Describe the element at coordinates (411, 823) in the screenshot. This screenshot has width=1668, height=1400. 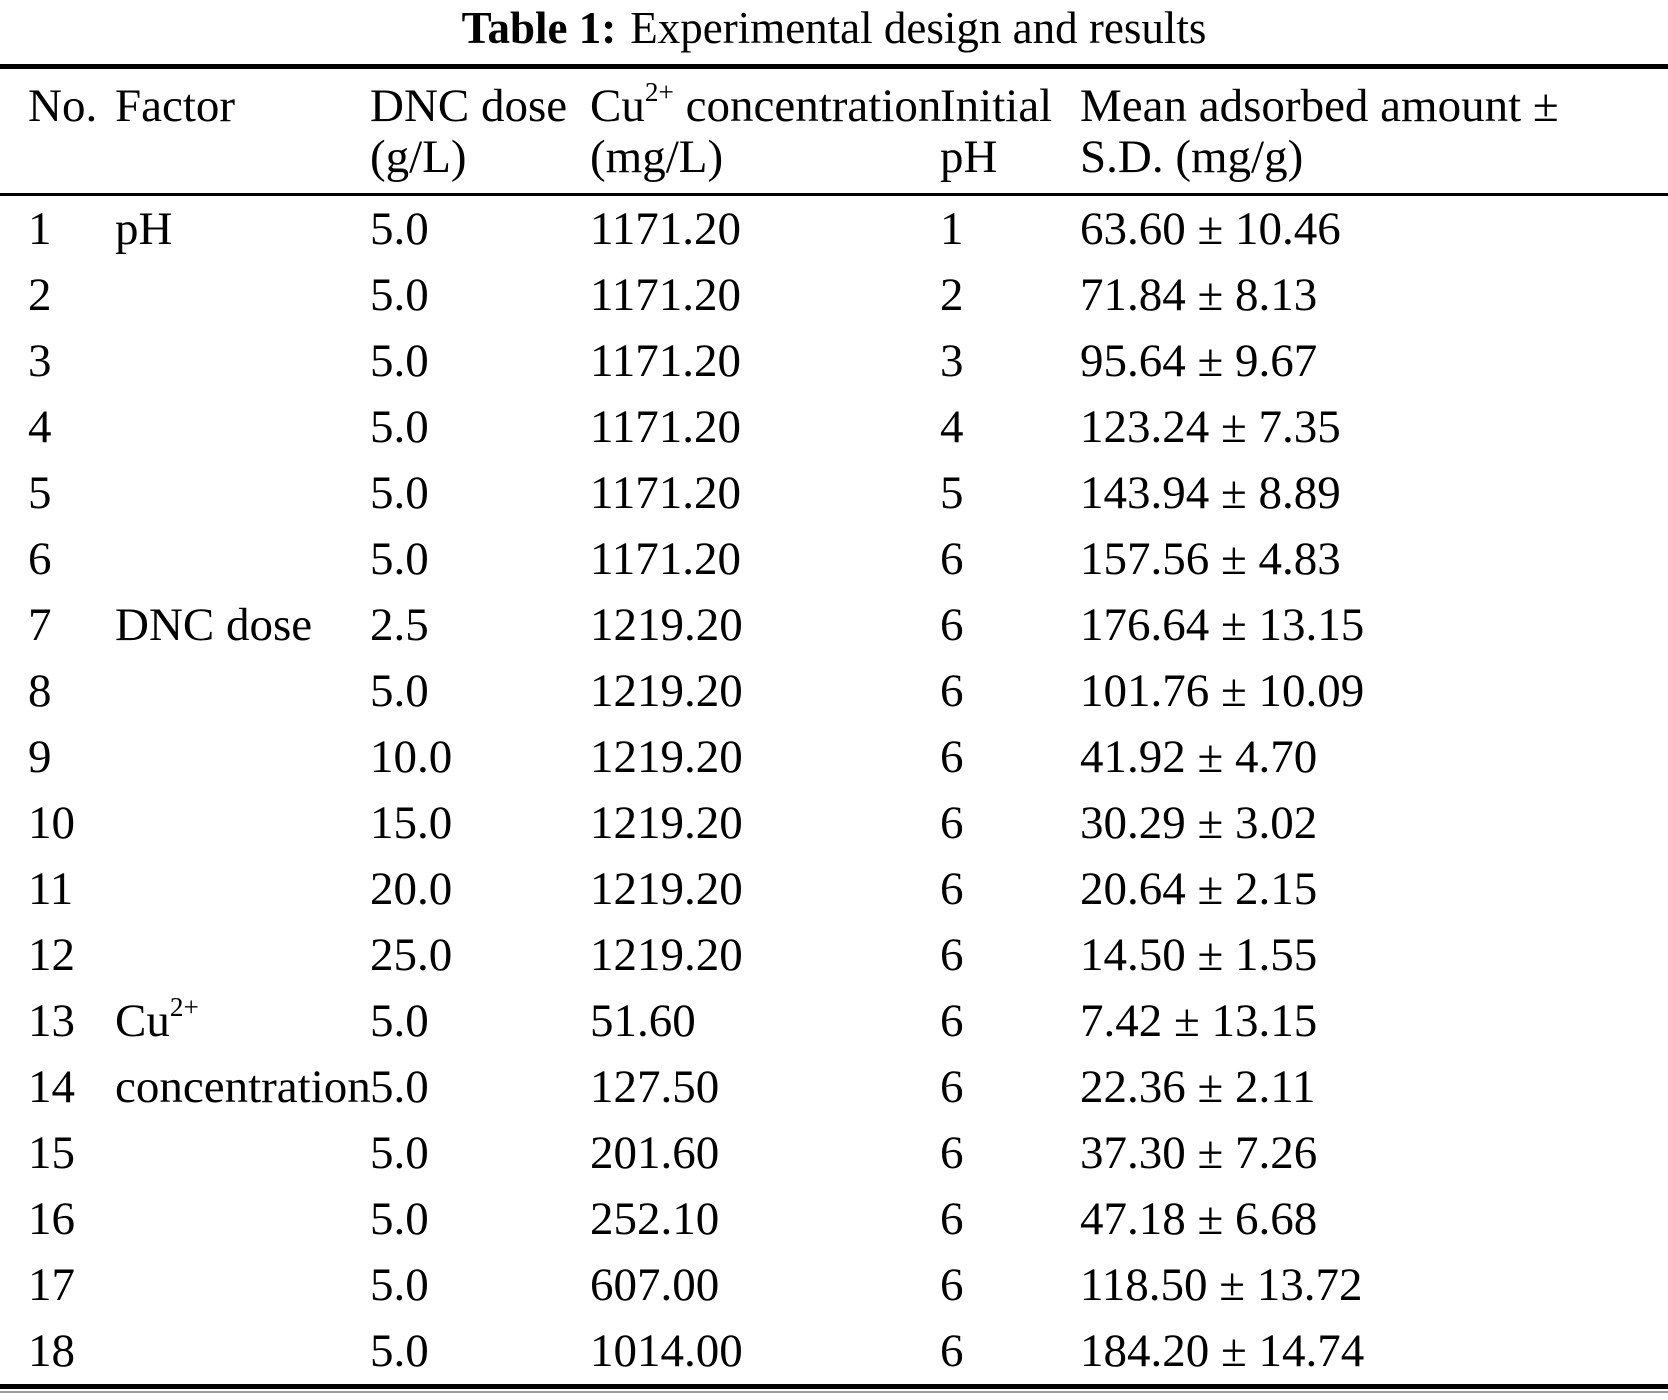
I see `cell-dose: 15.0` at that location.